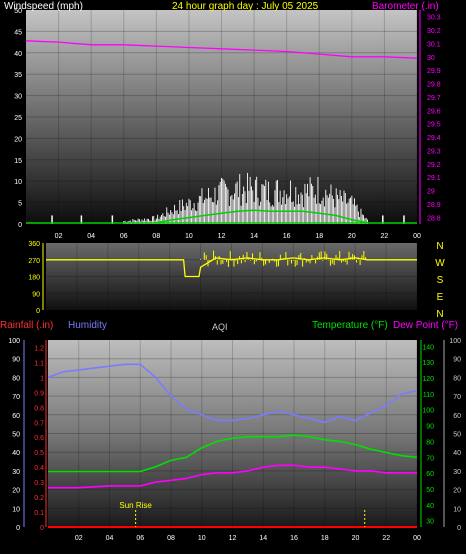  I want to click on barometer-tick-label: 28.9, so click(434, 205).